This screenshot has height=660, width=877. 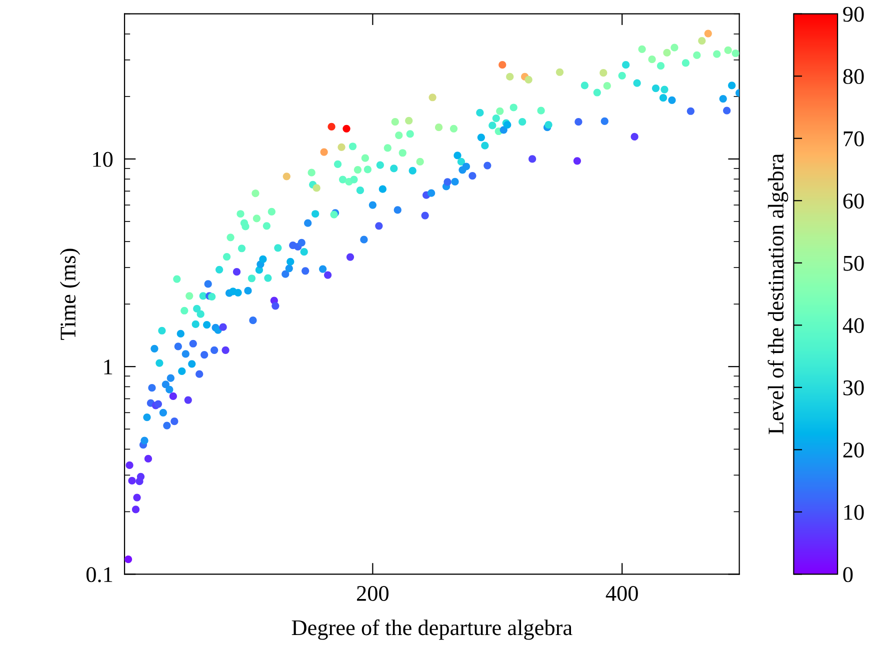 What do you see at coordinates (853, 76) in the screenshot?
I see `color-bar-label: 80` at bounding box center [853, 76].